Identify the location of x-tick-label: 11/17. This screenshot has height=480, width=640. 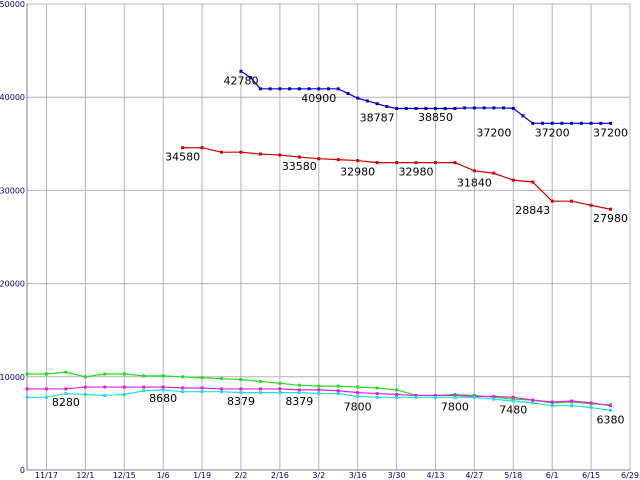
(46, 475).